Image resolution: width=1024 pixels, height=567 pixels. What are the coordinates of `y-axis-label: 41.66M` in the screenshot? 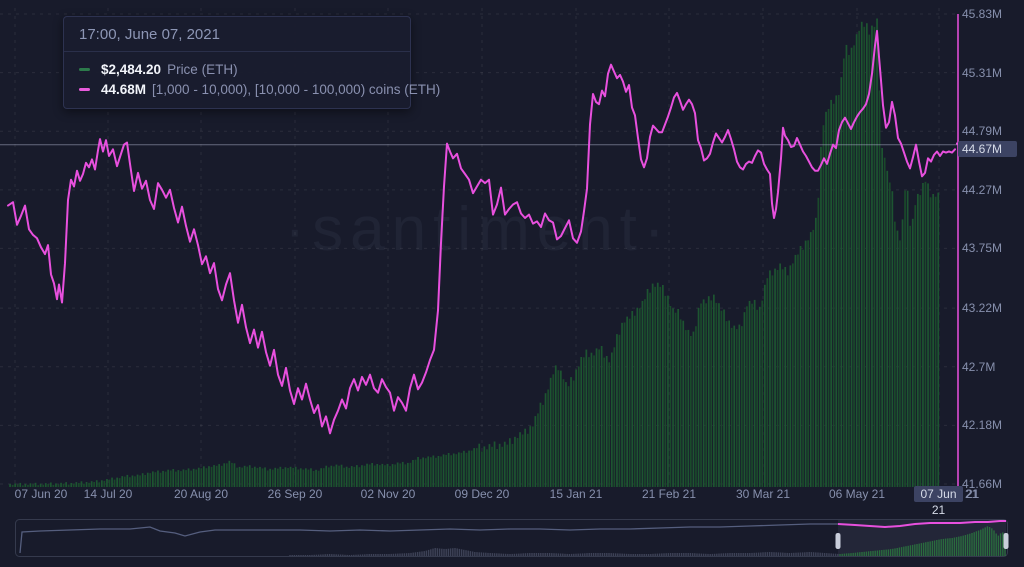 It's located at (982, 484).